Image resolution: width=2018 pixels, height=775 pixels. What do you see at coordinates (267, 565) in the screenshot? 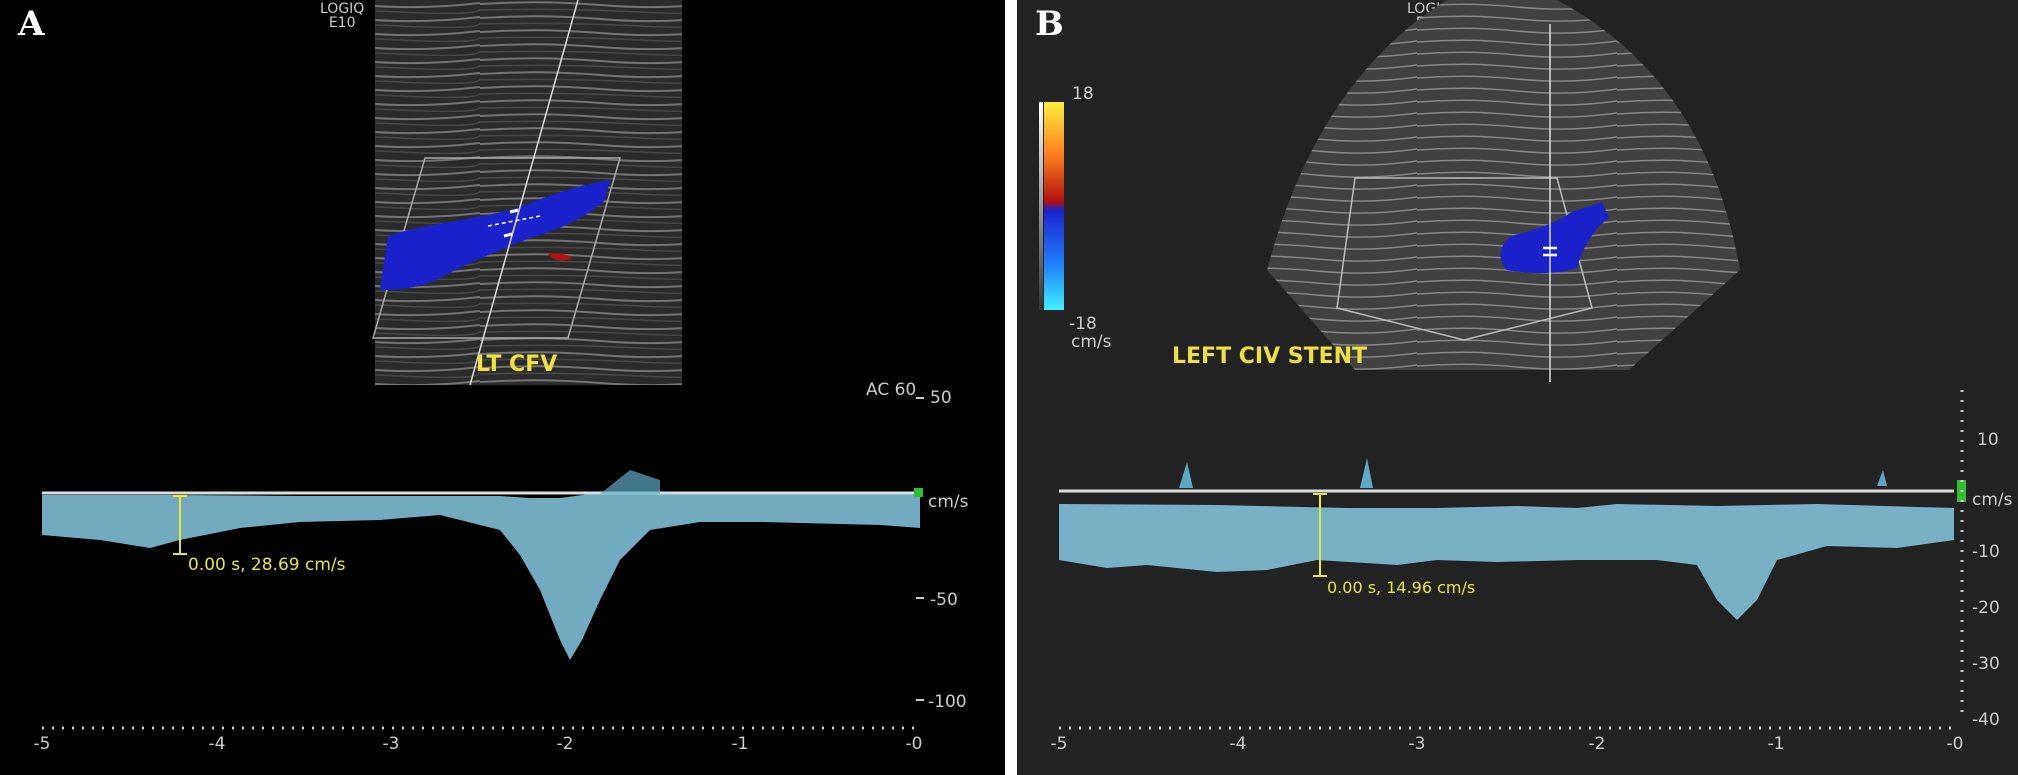
I see `measurement-text: 0.00 s, 28.69 cm/s` at bounding box center [267, 565].